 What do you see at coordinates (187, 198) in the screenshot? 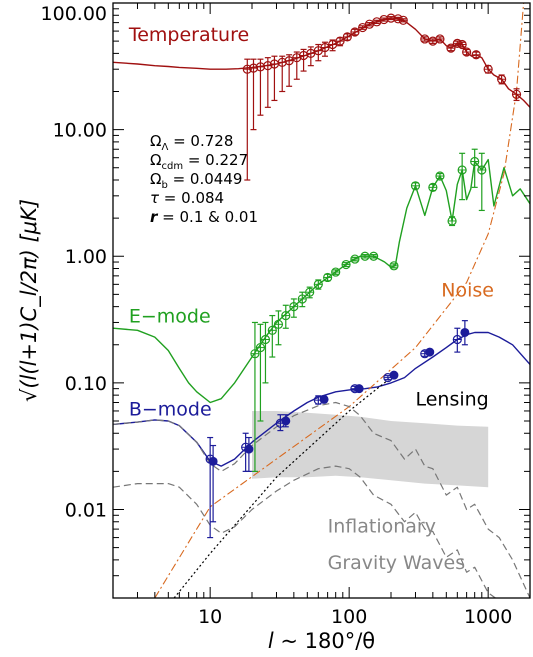
I see `parameter-line: τ = 0.084` at bounding box center [187, 198].